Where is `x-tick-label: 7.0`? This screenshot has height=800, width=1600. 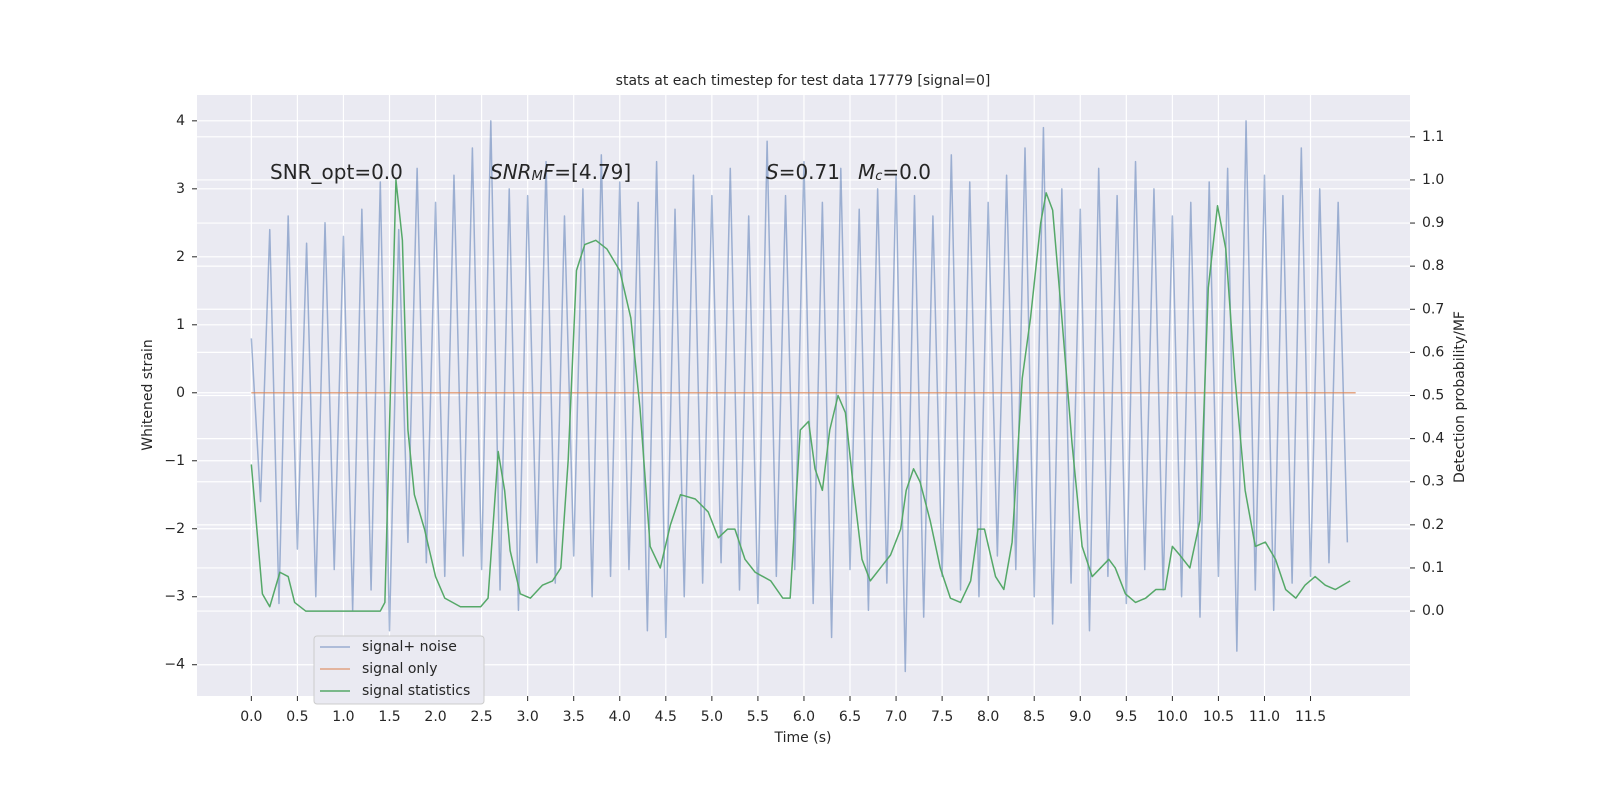
x-tick-label: 7.0 is located at coordinates (896, 717).